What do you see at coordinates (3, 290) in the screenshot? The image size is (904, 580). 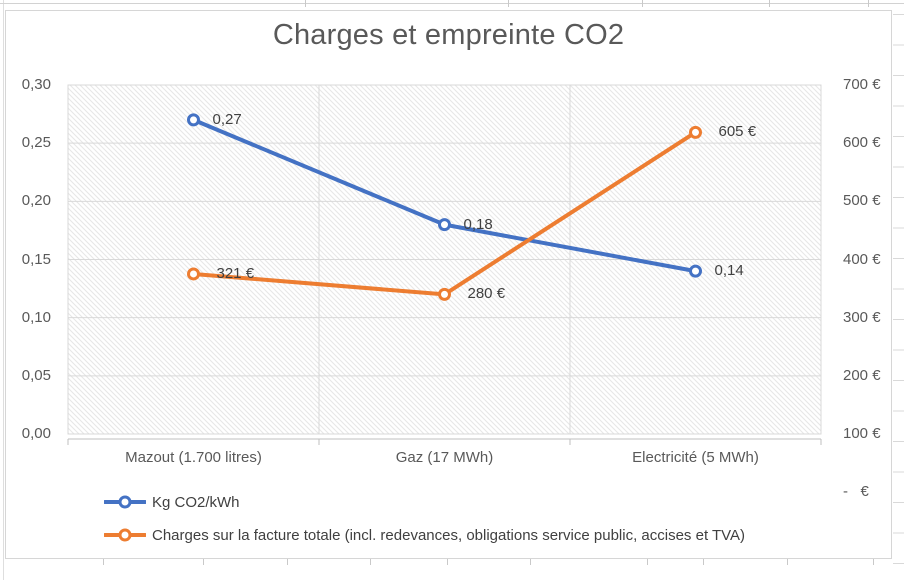 I see `spreadsheet-column-border` at bounding box center [3, 290].